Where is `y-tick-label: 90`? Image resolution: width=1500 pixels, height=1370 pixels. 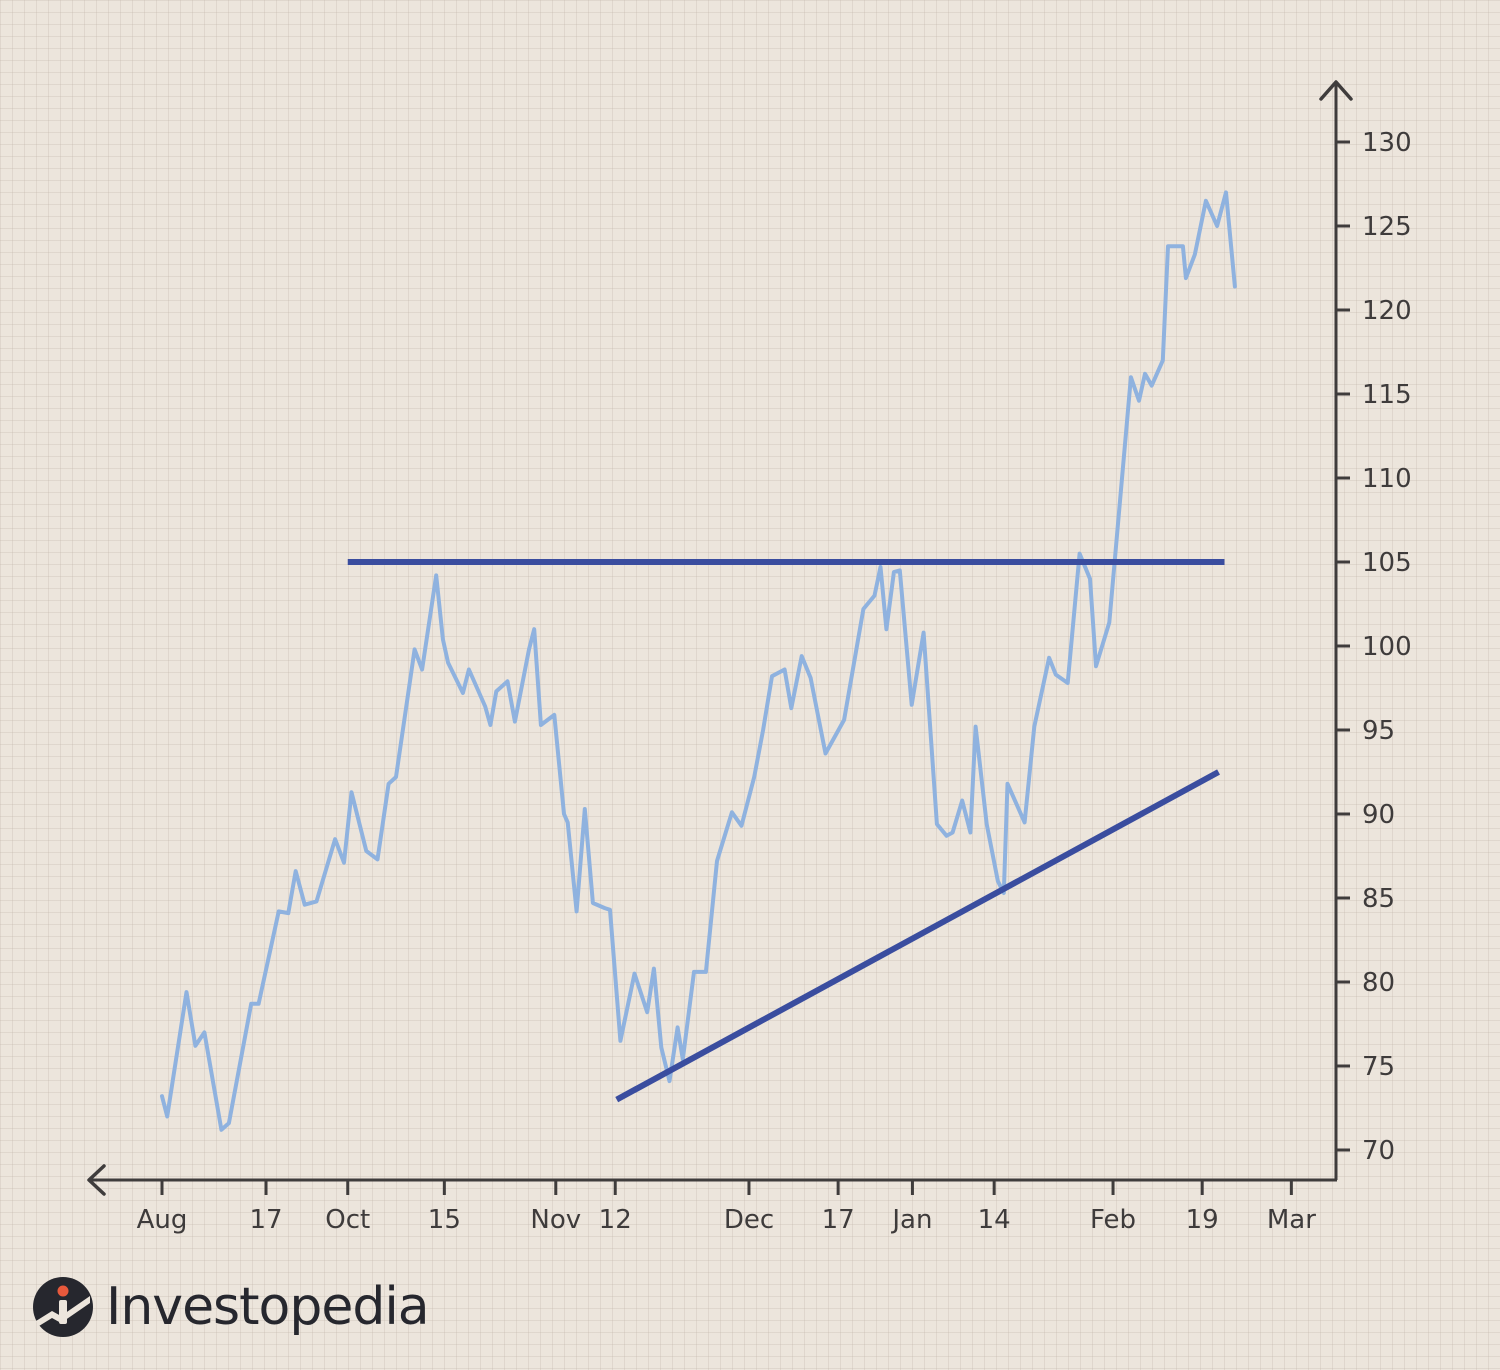 y-tick-label: 90 is located at coordinates (1378, 815).